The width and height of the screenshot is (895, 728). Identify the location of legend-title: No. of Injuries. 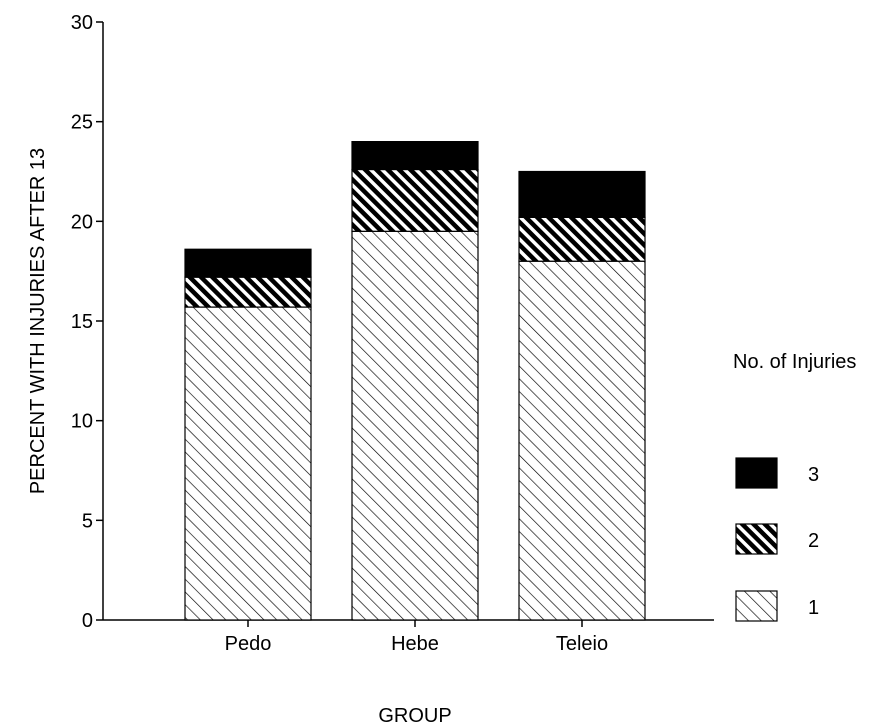
(794, 362).